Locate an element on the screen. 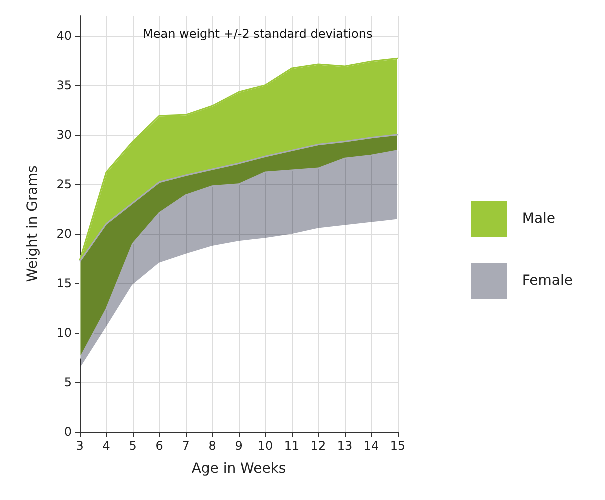 The height and width of the screenshot is (500, 605). x-axis-title: Age in Weeks is located at coordinates (239, 469).